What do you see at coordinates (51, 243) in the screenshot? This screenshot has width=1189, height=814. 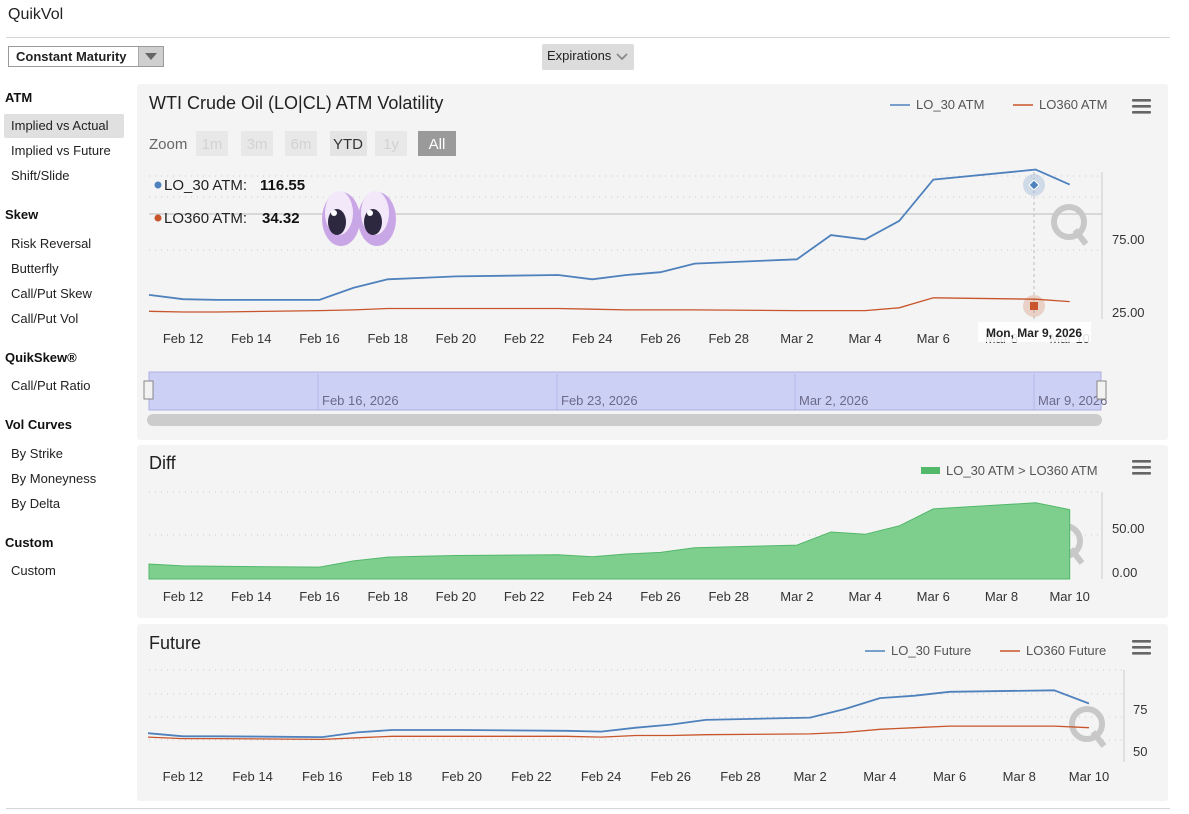 I see `sidebar-item-risk-reversal: Risk Reversal` at bounding box center [51, 243].